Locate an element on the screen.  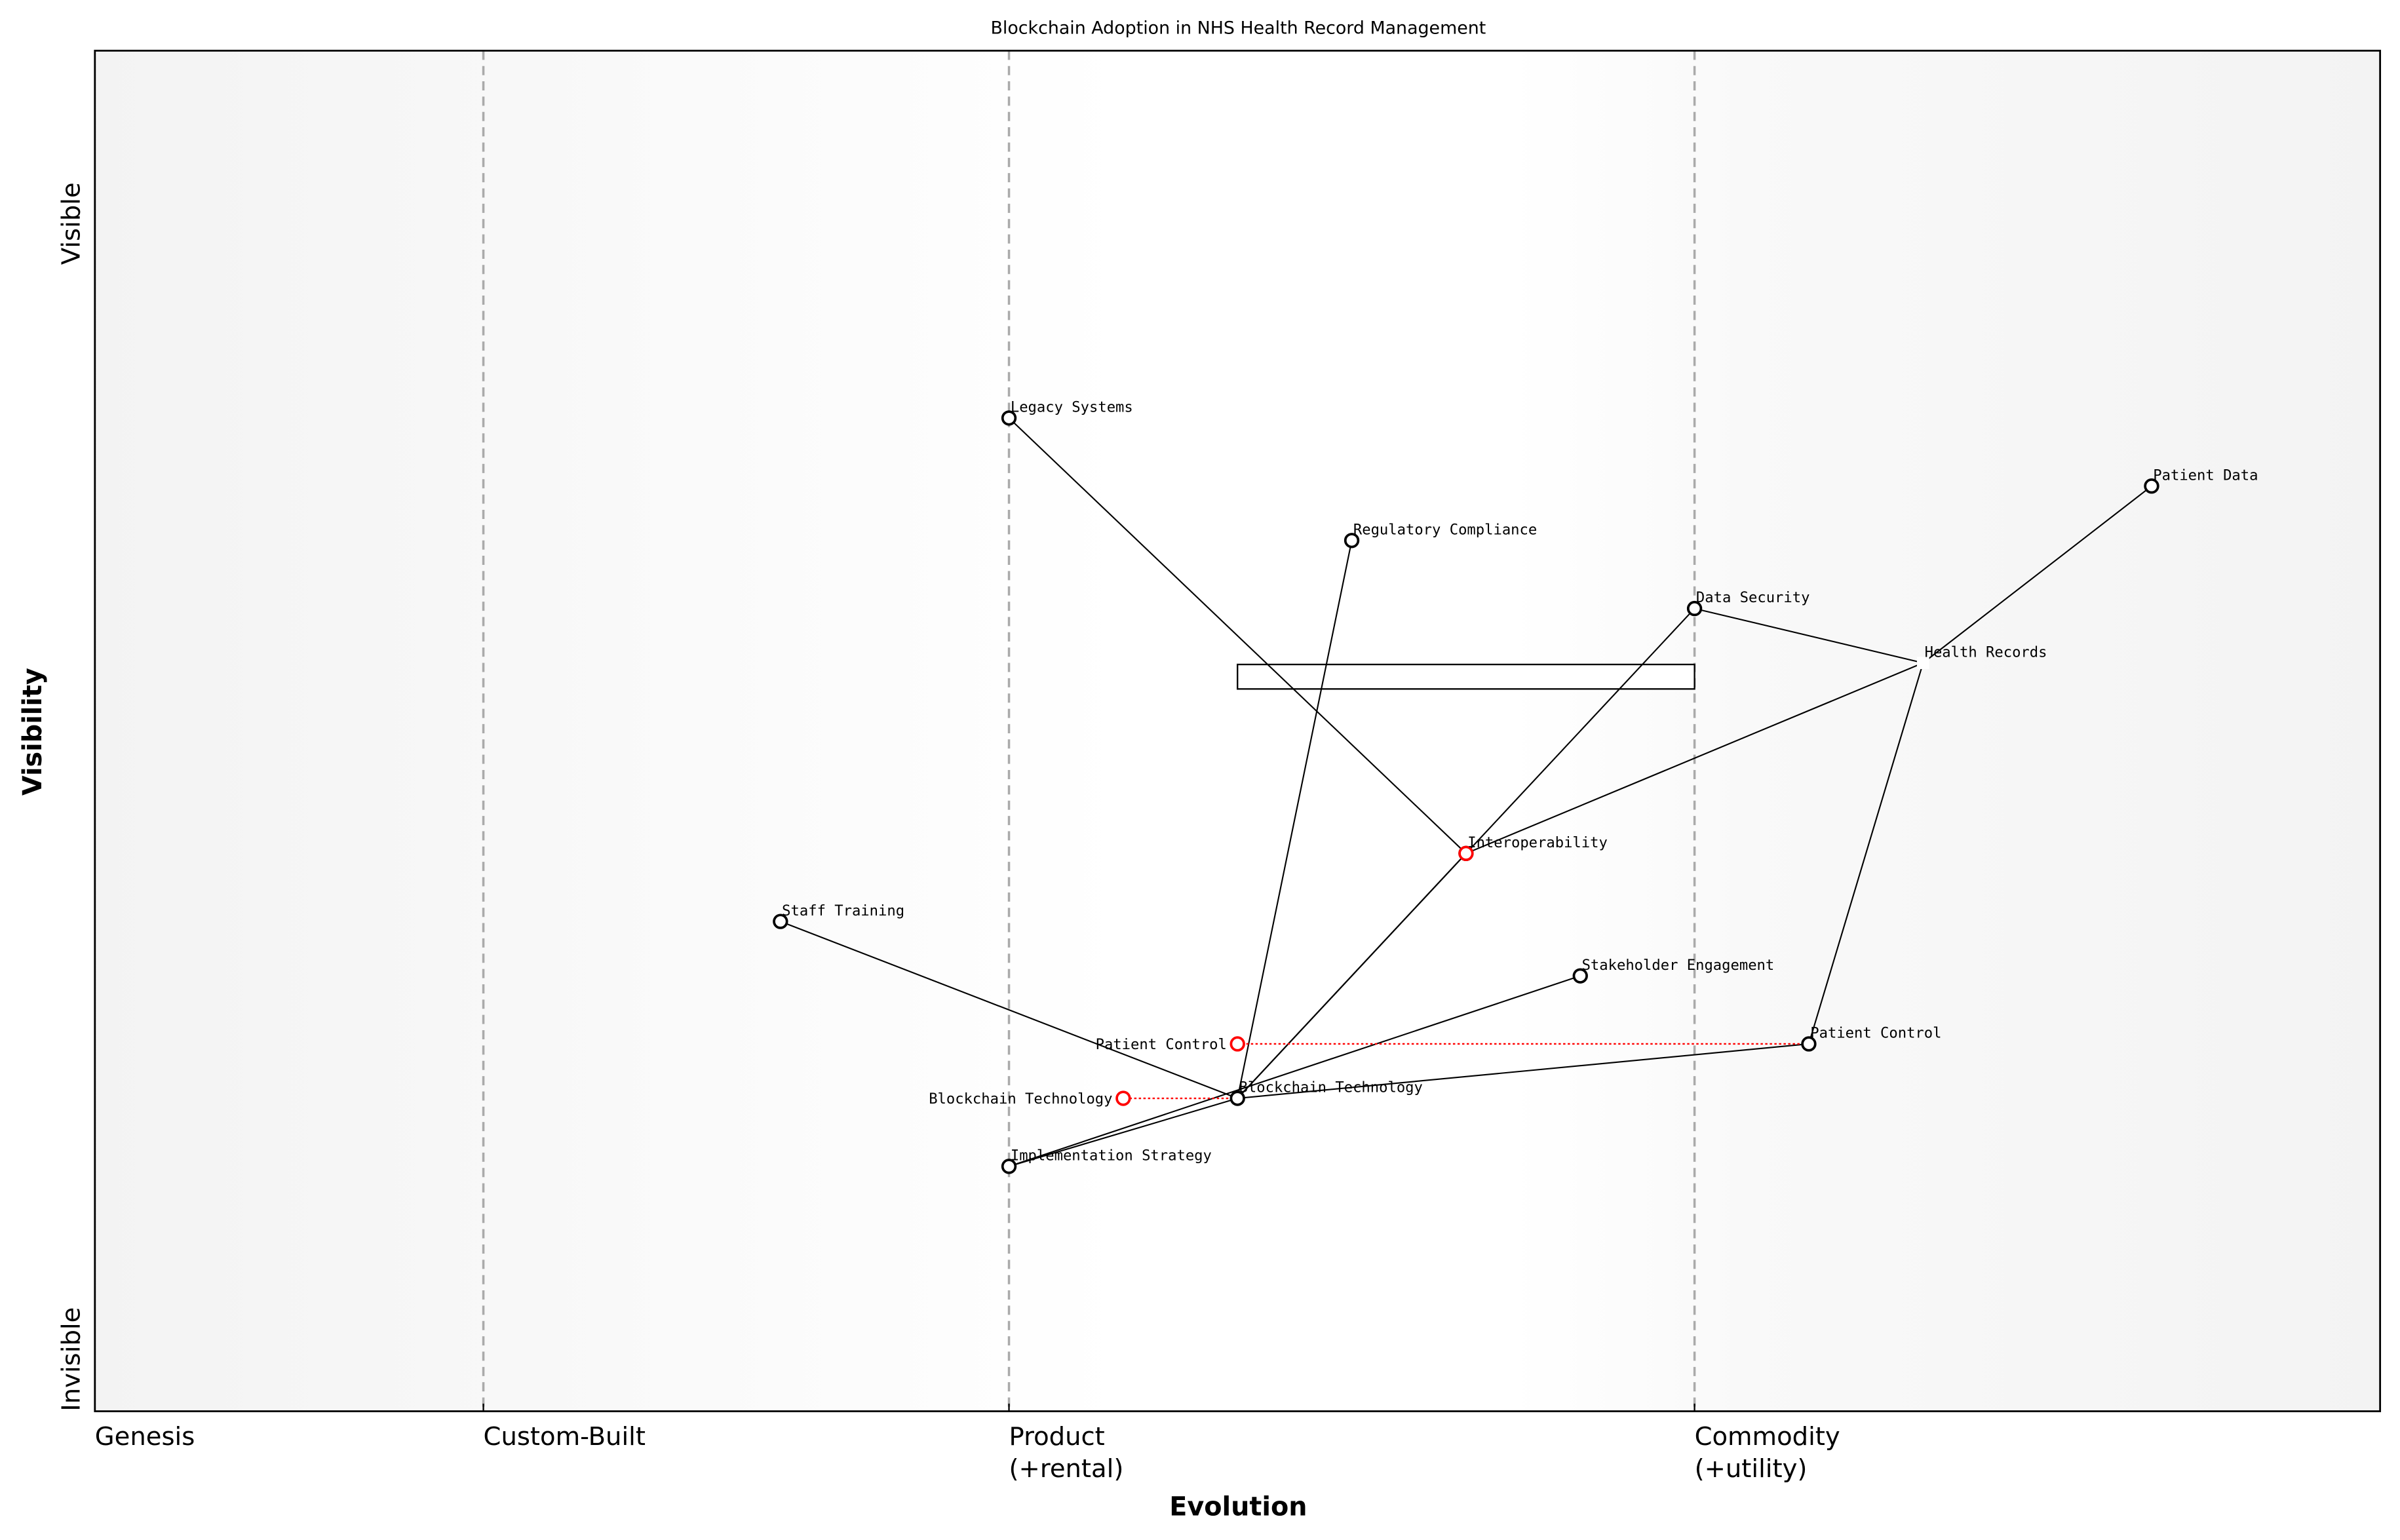
component-label: Patient Control is located at coordinates (1875, 1033).